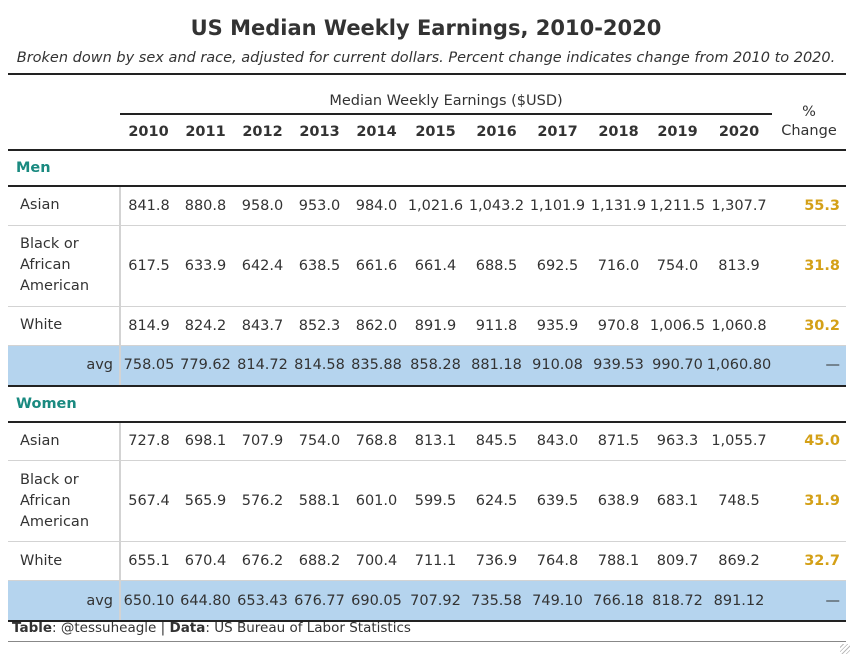  I want to click on year-header: 2012, so click(262, 132).